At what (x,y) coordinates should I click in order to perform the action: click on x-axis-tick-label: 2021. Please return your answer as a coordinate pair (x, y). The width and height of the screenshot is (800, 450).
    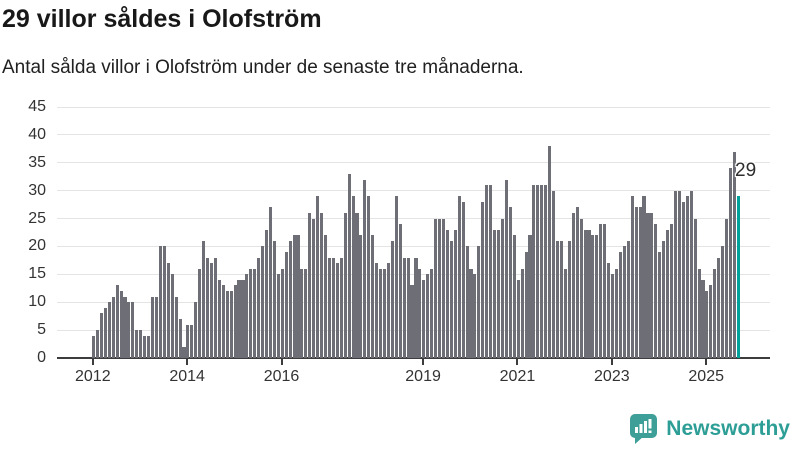
    Looking at the image, I should click on (517, 376).